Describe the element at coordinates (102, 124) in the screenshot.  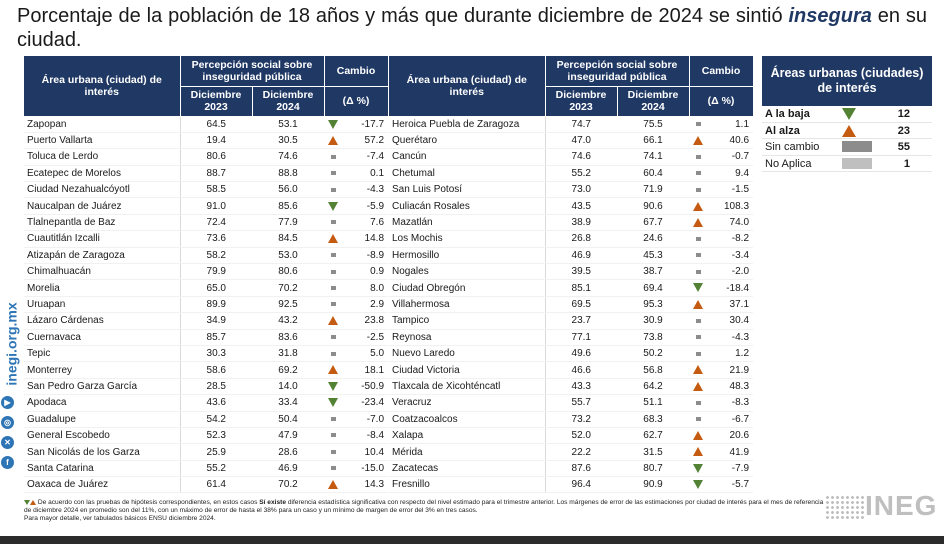
I see `city-name: Zapopan` at that location.